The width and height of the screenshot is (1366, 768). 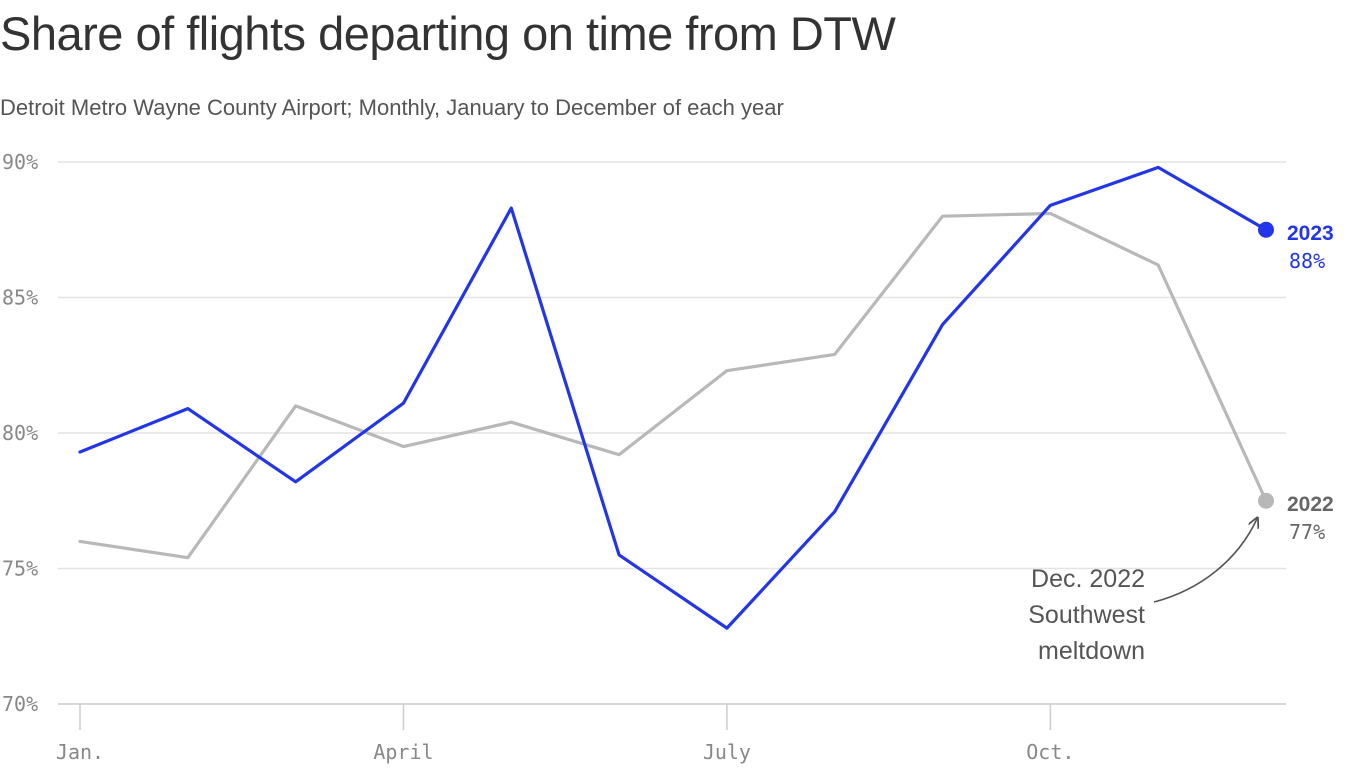 I want to click on annotation: Dec. 2022 Southwest meltdown, so click(x=1142, y=592).